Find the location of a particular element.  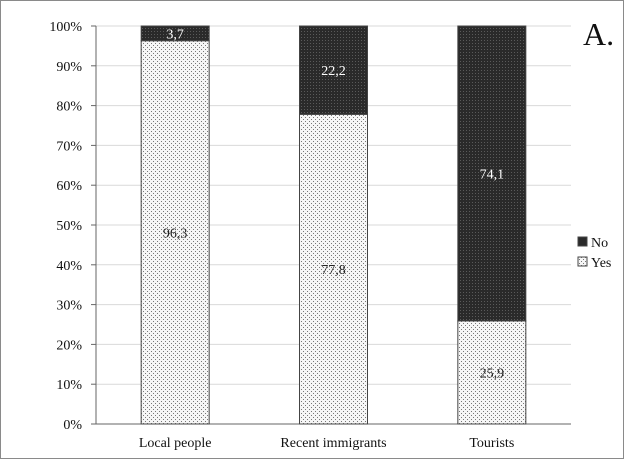

y-tick-label: 90% is located at coordinates (69, 67).